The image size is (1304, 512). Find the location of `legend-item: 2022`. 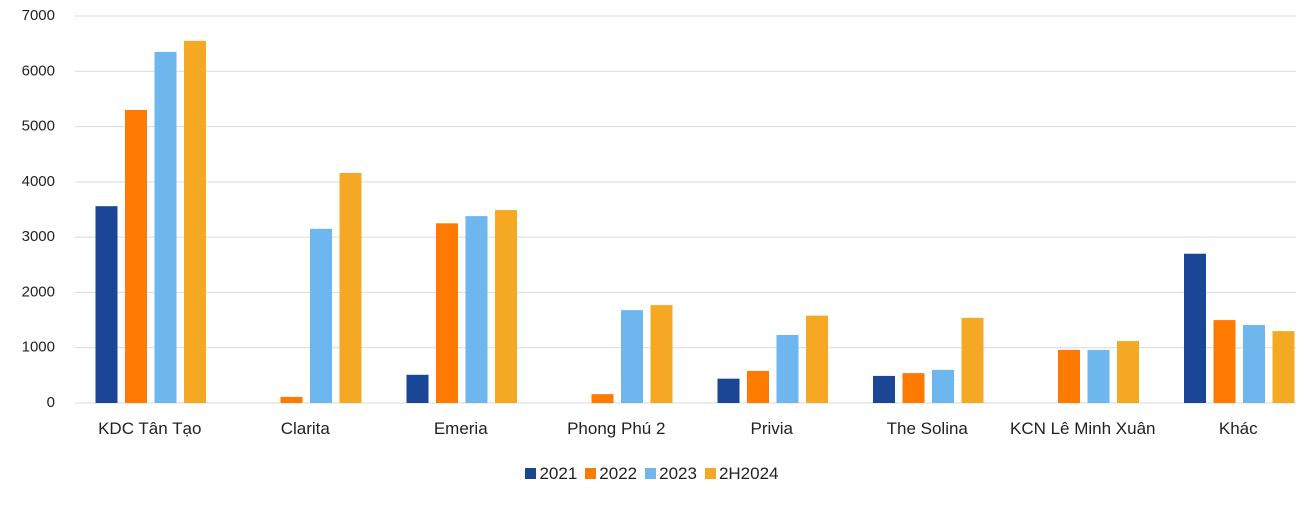

legend-item: 2022 is located at coordinates (611, 474).